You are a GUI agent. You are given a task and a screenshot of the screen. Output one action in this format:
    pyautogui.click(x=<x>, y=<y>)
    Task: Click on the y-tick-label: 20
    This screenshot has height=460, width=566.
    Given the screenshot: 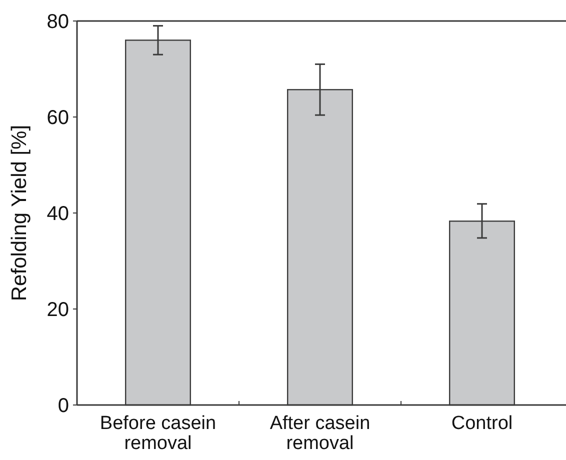 What is the action you would take?
    pyautogui.click(x=57, y=310)
    